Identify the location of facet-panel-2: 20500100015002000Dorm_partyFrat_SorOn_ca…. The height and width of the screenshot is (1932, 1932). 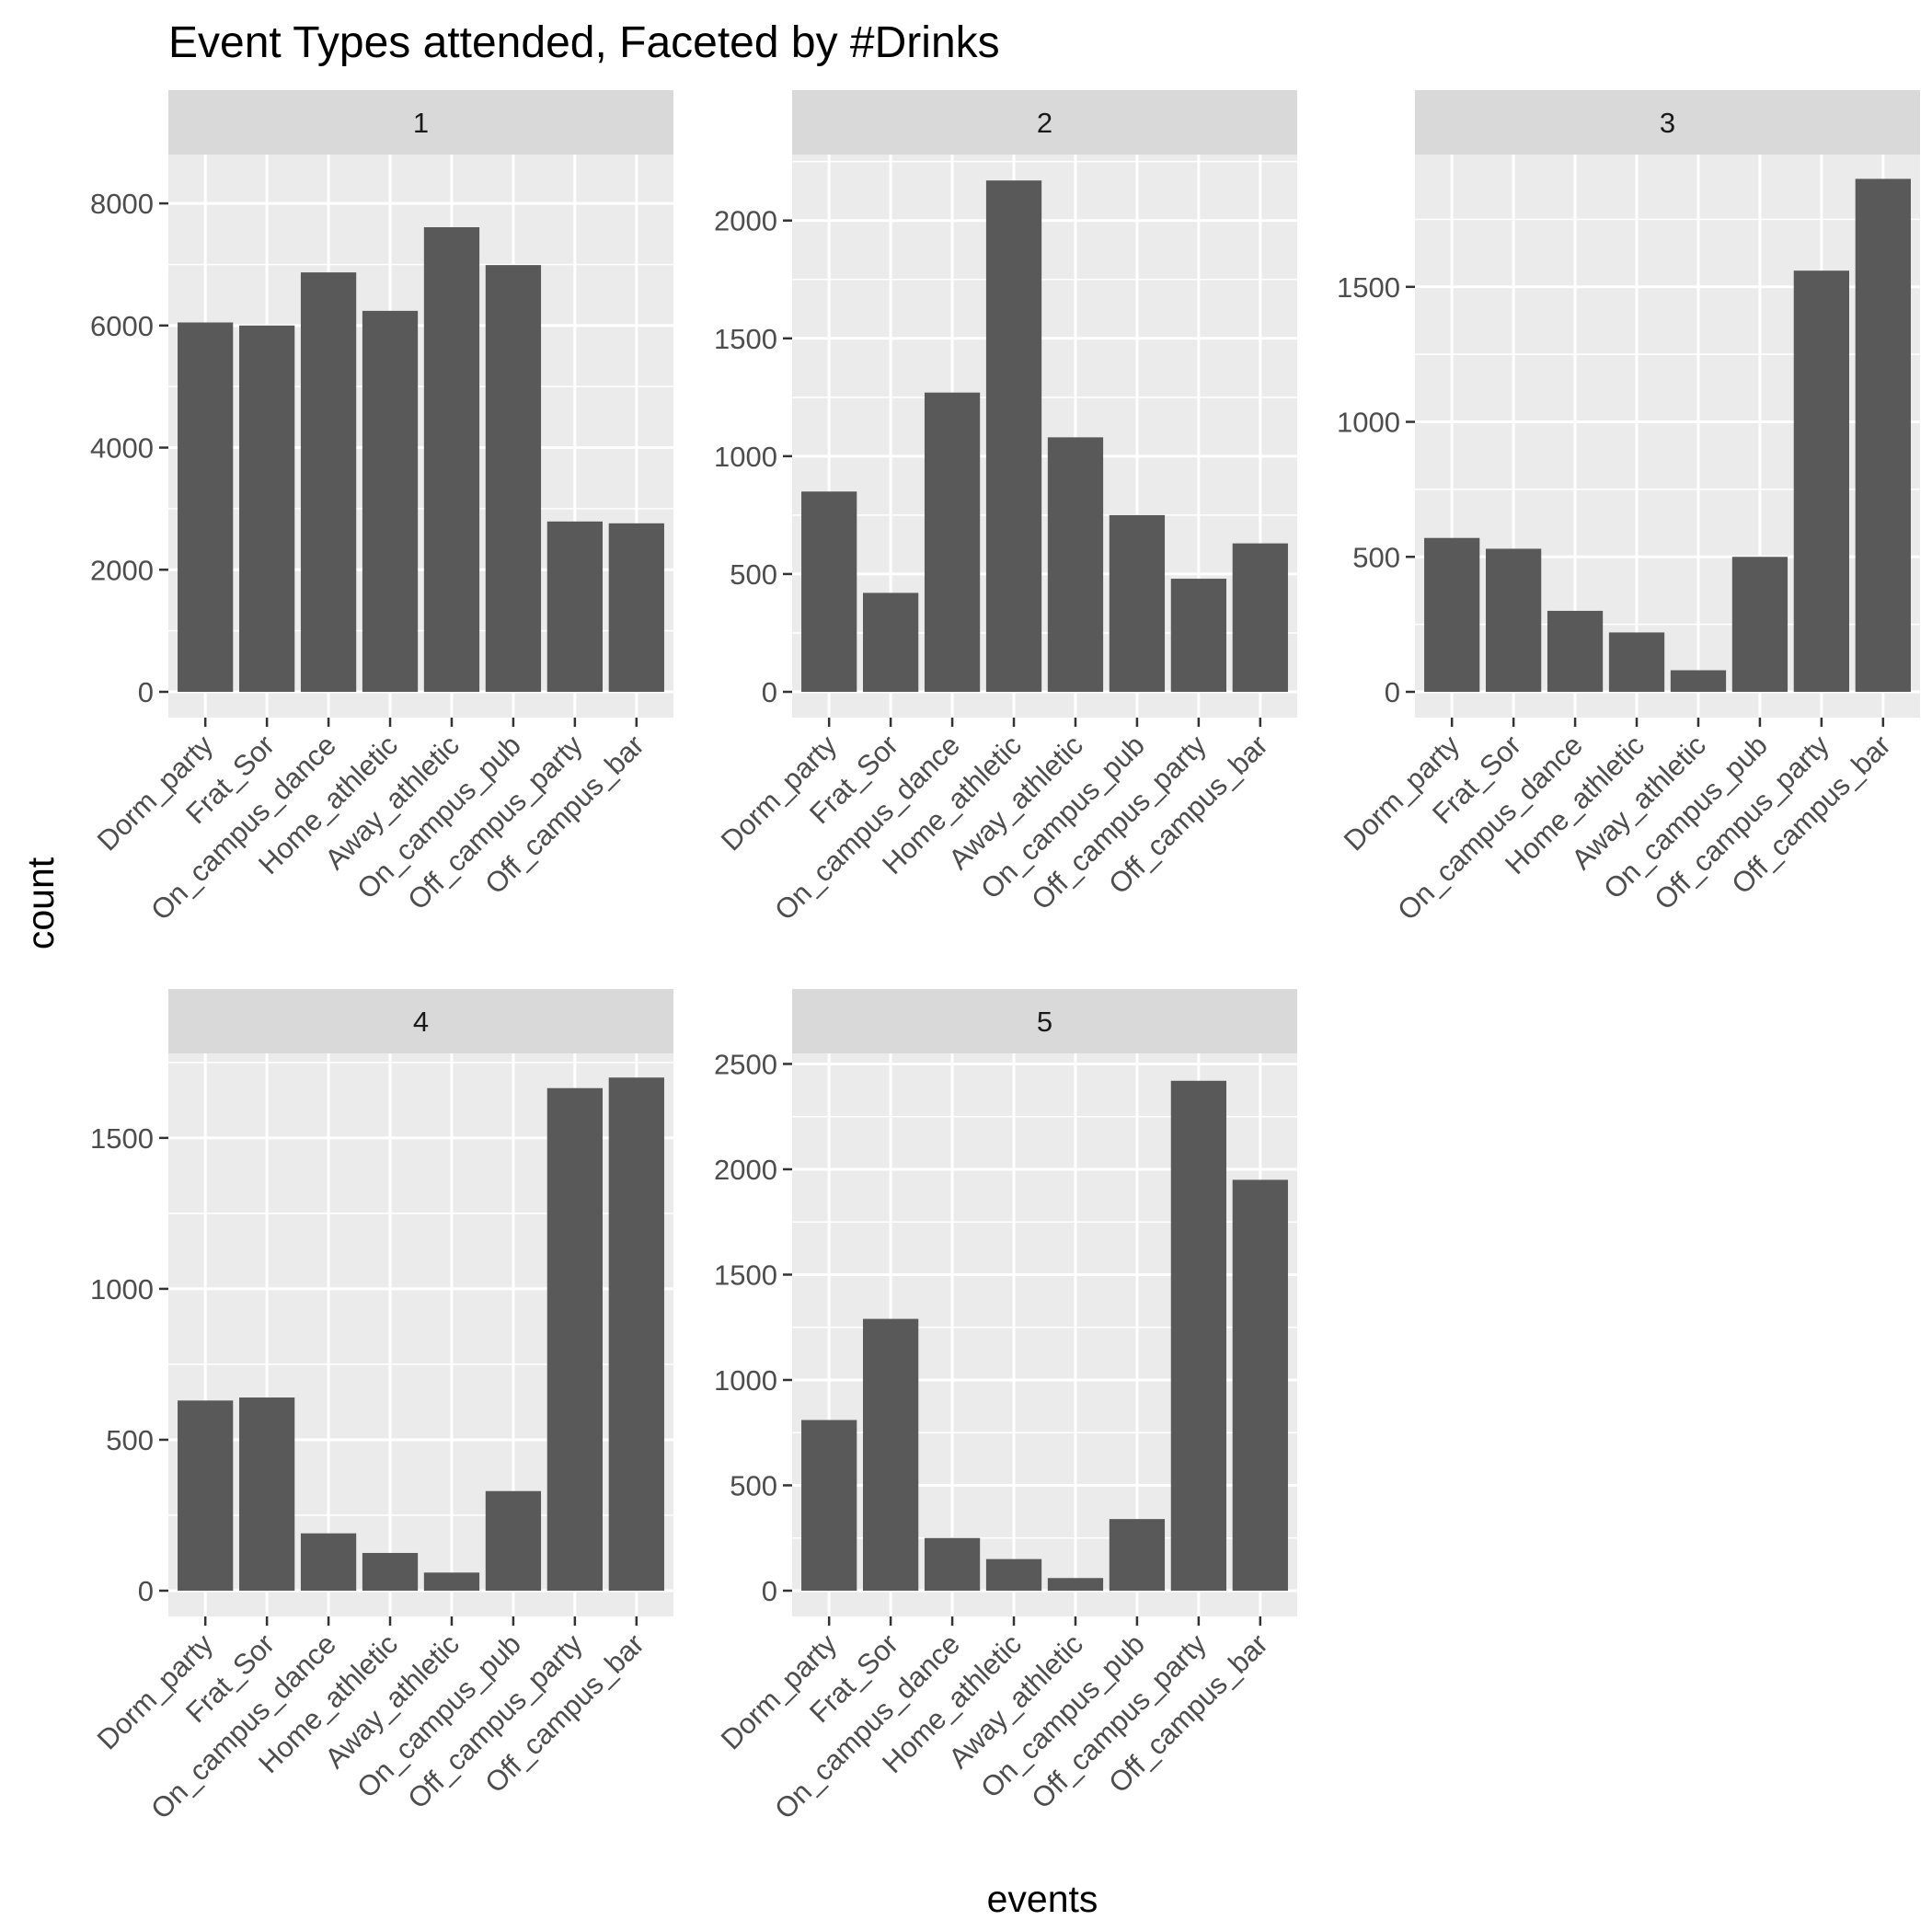
(1005, 508).